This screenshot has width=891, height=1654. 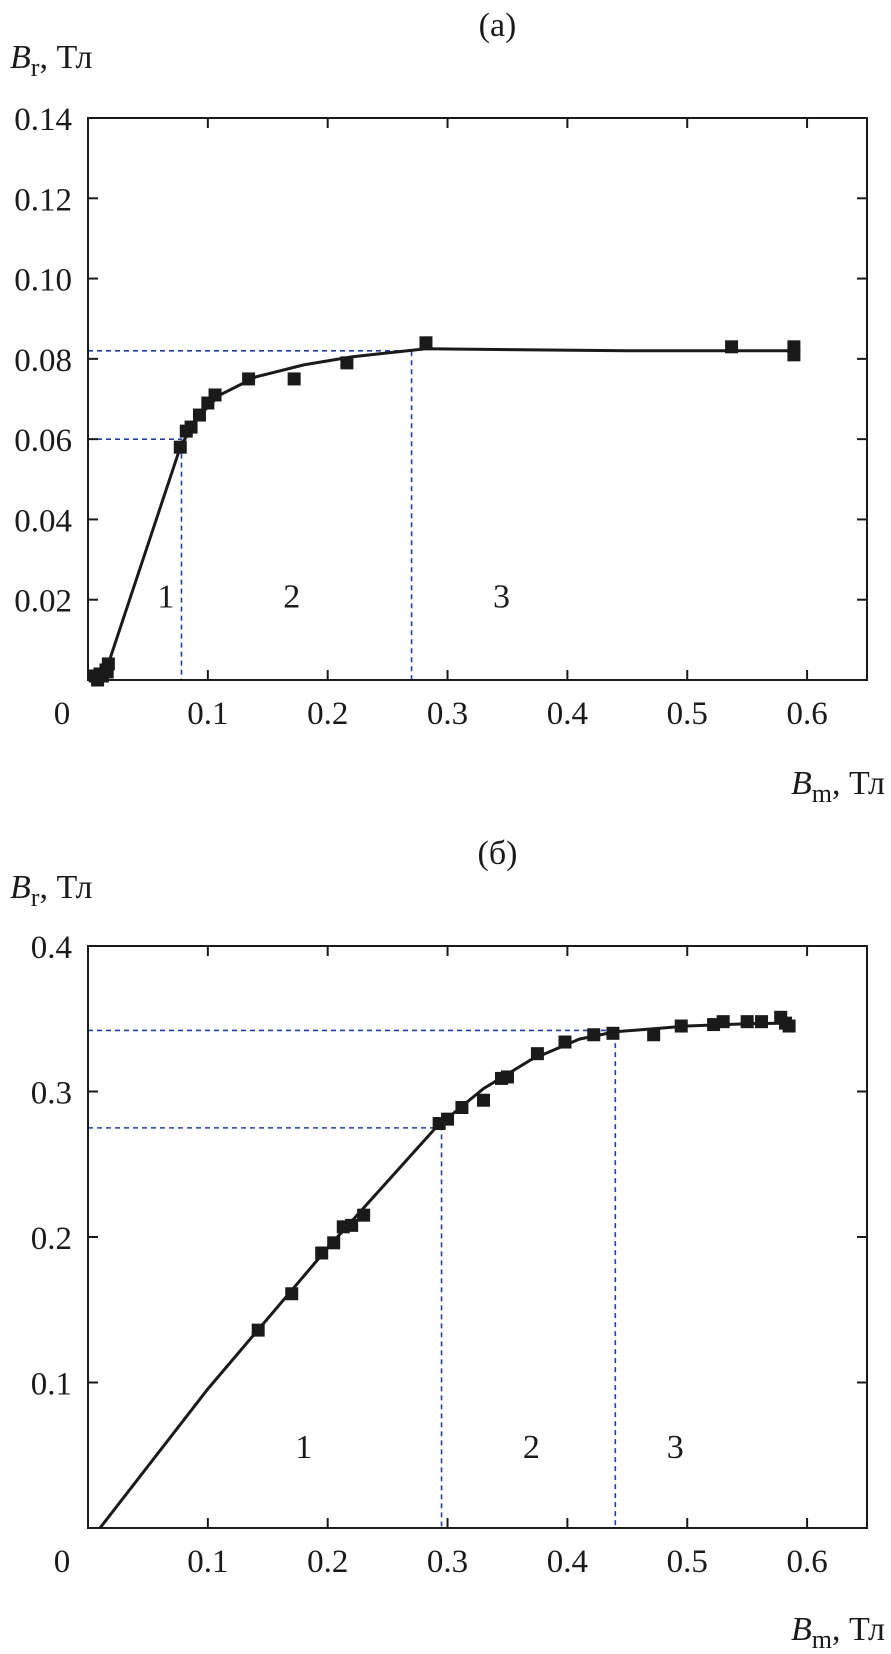 I want to click on y-tick-label: 0.04, so click(x=43, y=521).